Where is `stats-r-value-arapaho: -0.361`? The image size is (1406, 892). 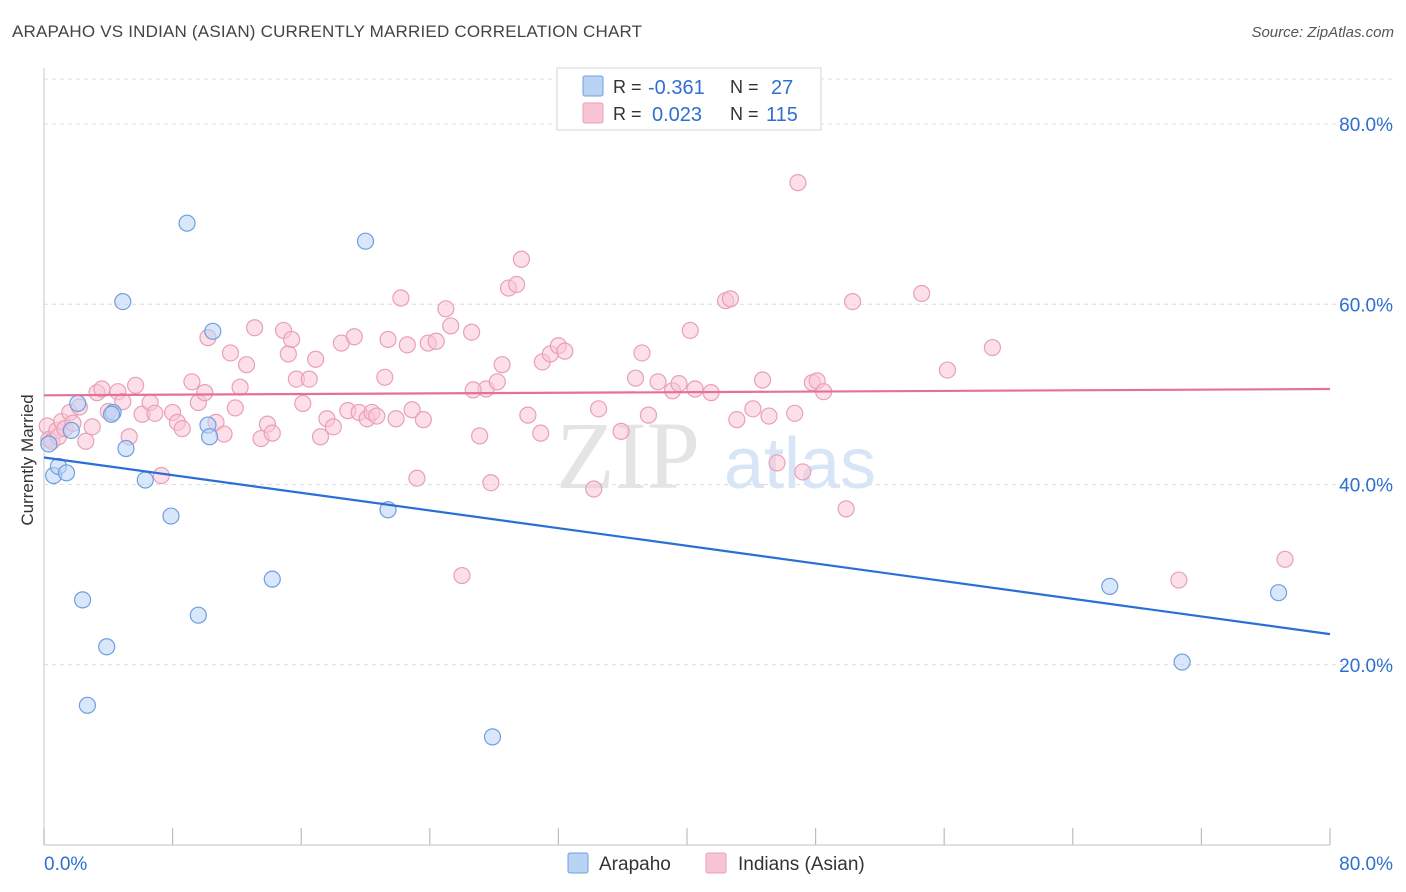 stats-r-value-arapaho: -0.361 is located at coordinates (676, 88).